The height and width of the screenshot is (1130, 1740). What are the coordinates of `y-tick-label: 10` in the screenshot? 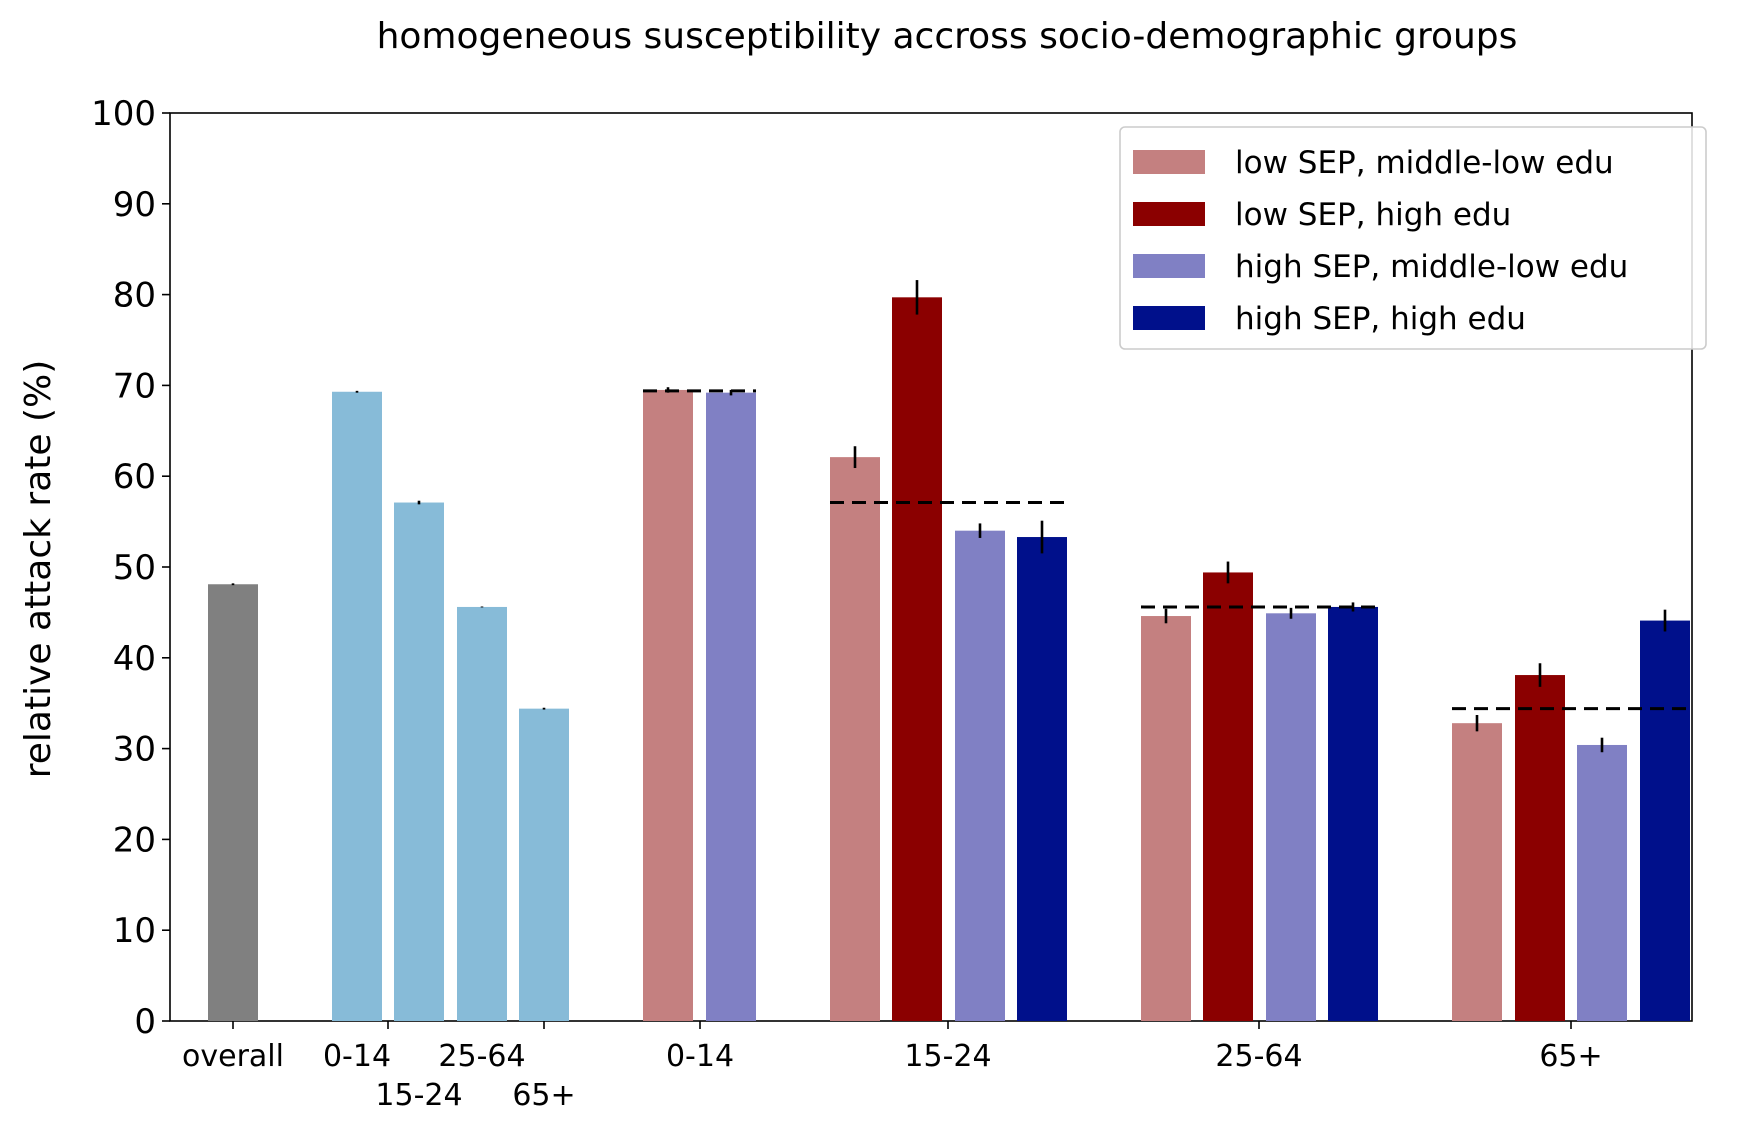 It's located at (134, 931).